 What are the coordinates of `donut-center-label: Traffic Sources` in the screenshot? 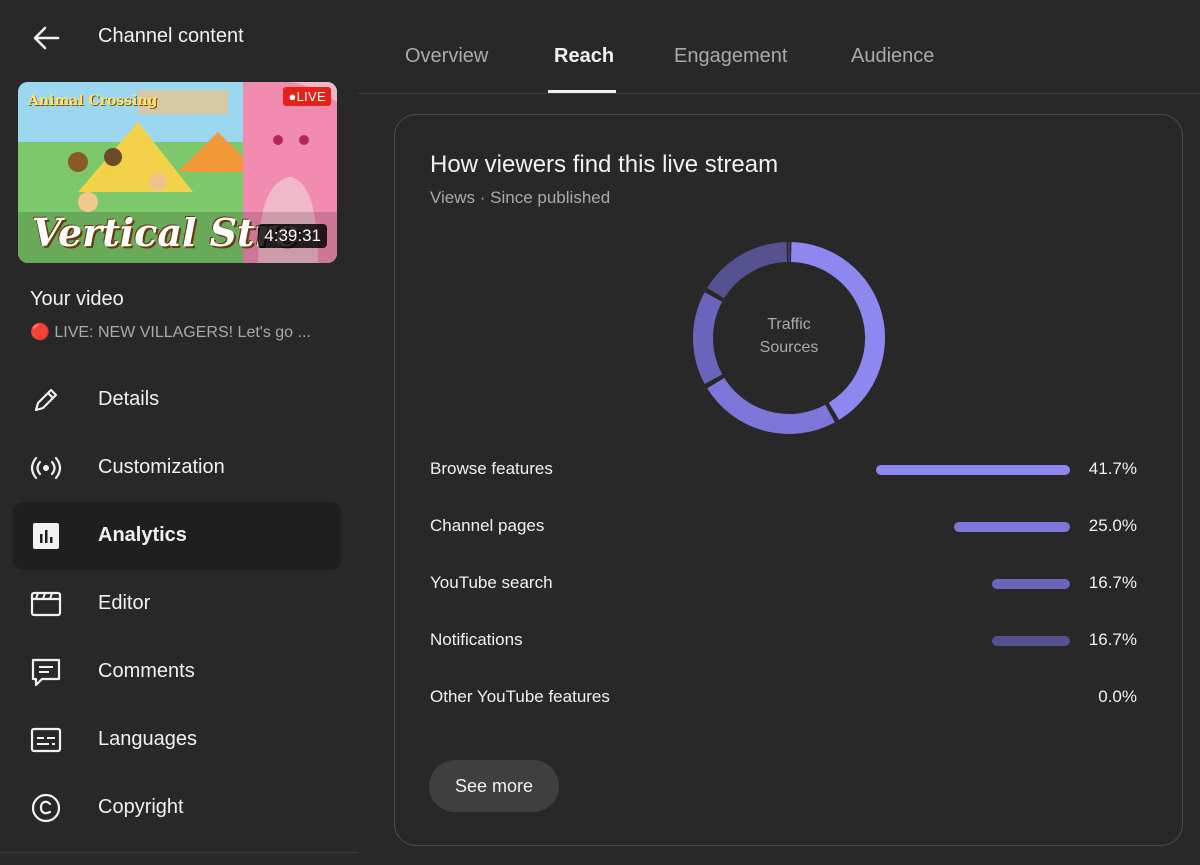 It's located at (789, 336).